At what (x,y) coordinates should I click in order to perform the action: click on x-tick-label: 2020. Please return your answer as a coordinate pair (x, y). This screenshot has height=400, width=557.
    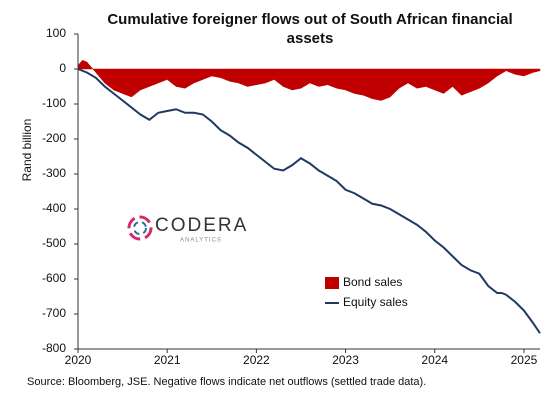
    Looking at the image, I should click on (78, 360).